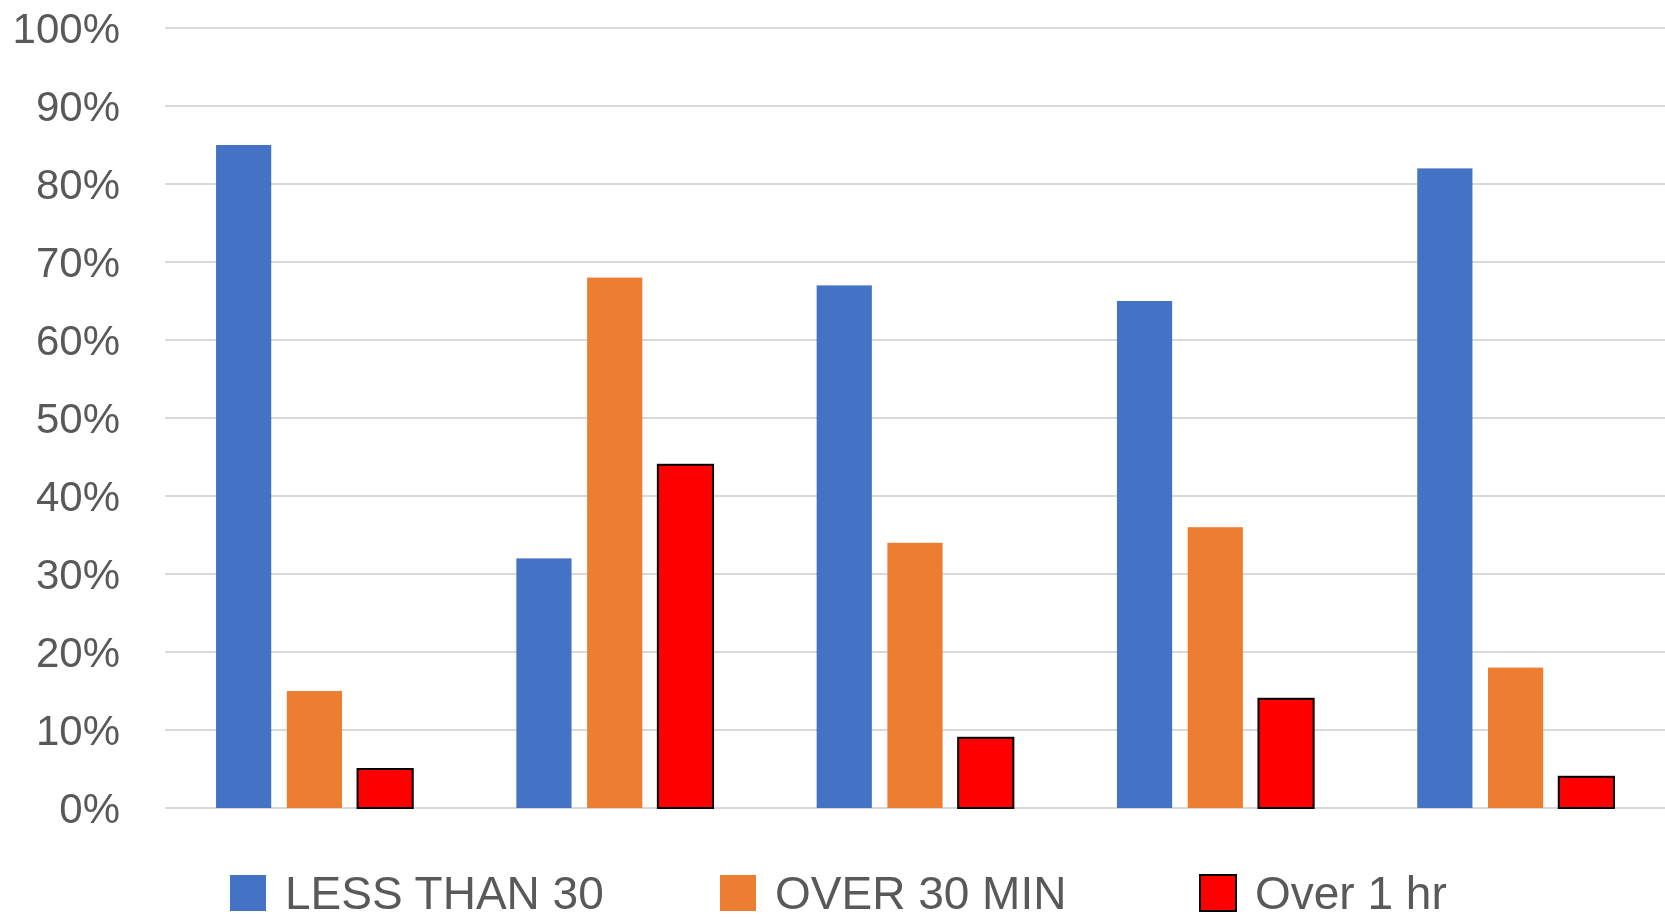  I want to click on y-tick-label: 100%, so click(66, 28).